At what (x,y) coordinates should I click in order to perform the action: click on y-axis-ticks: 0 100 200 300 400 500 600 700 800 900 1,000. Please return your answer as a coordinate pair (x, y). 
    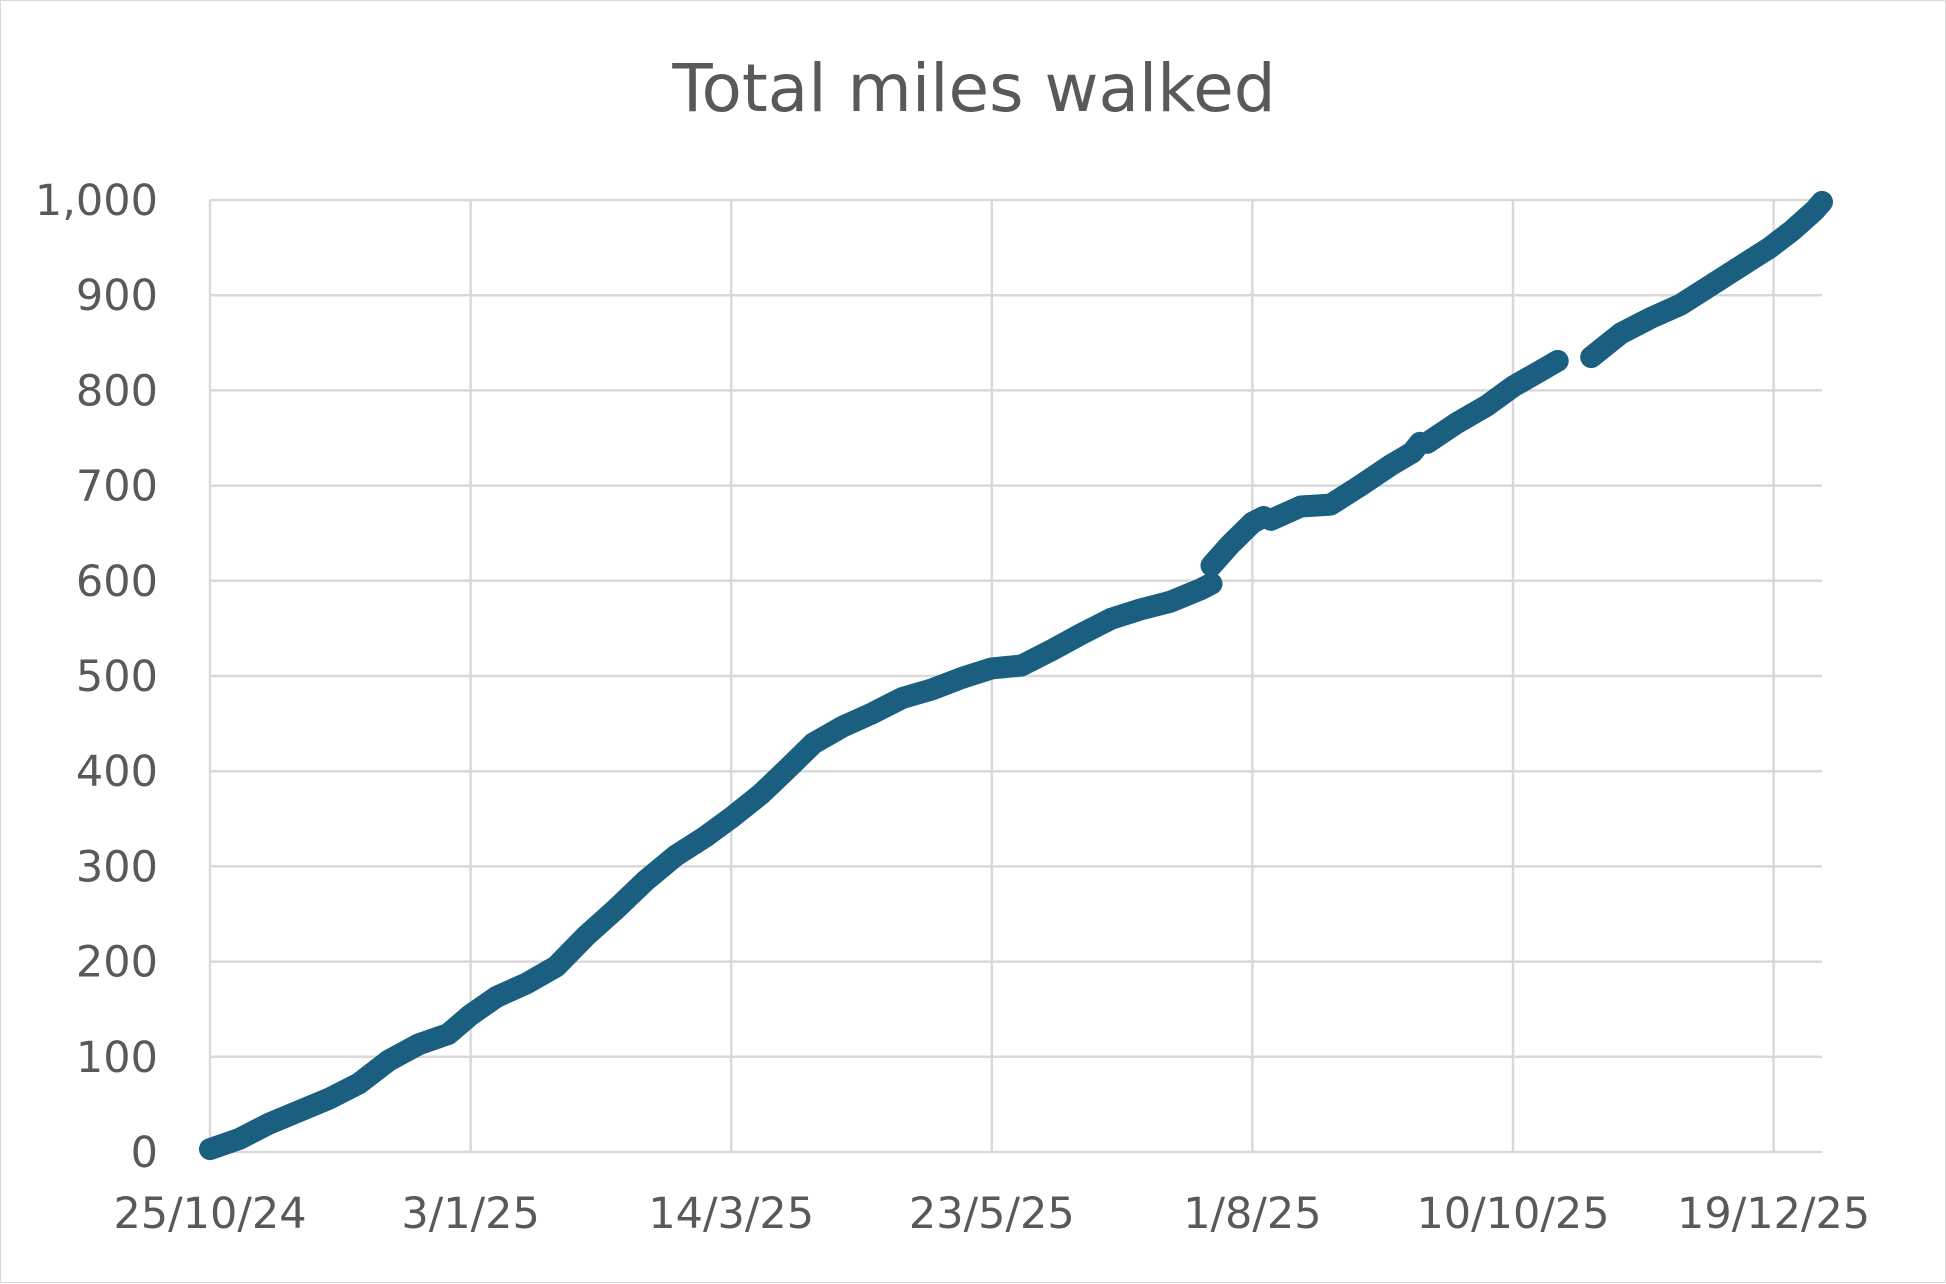
    Looking at the image, I should click on (96, 677).